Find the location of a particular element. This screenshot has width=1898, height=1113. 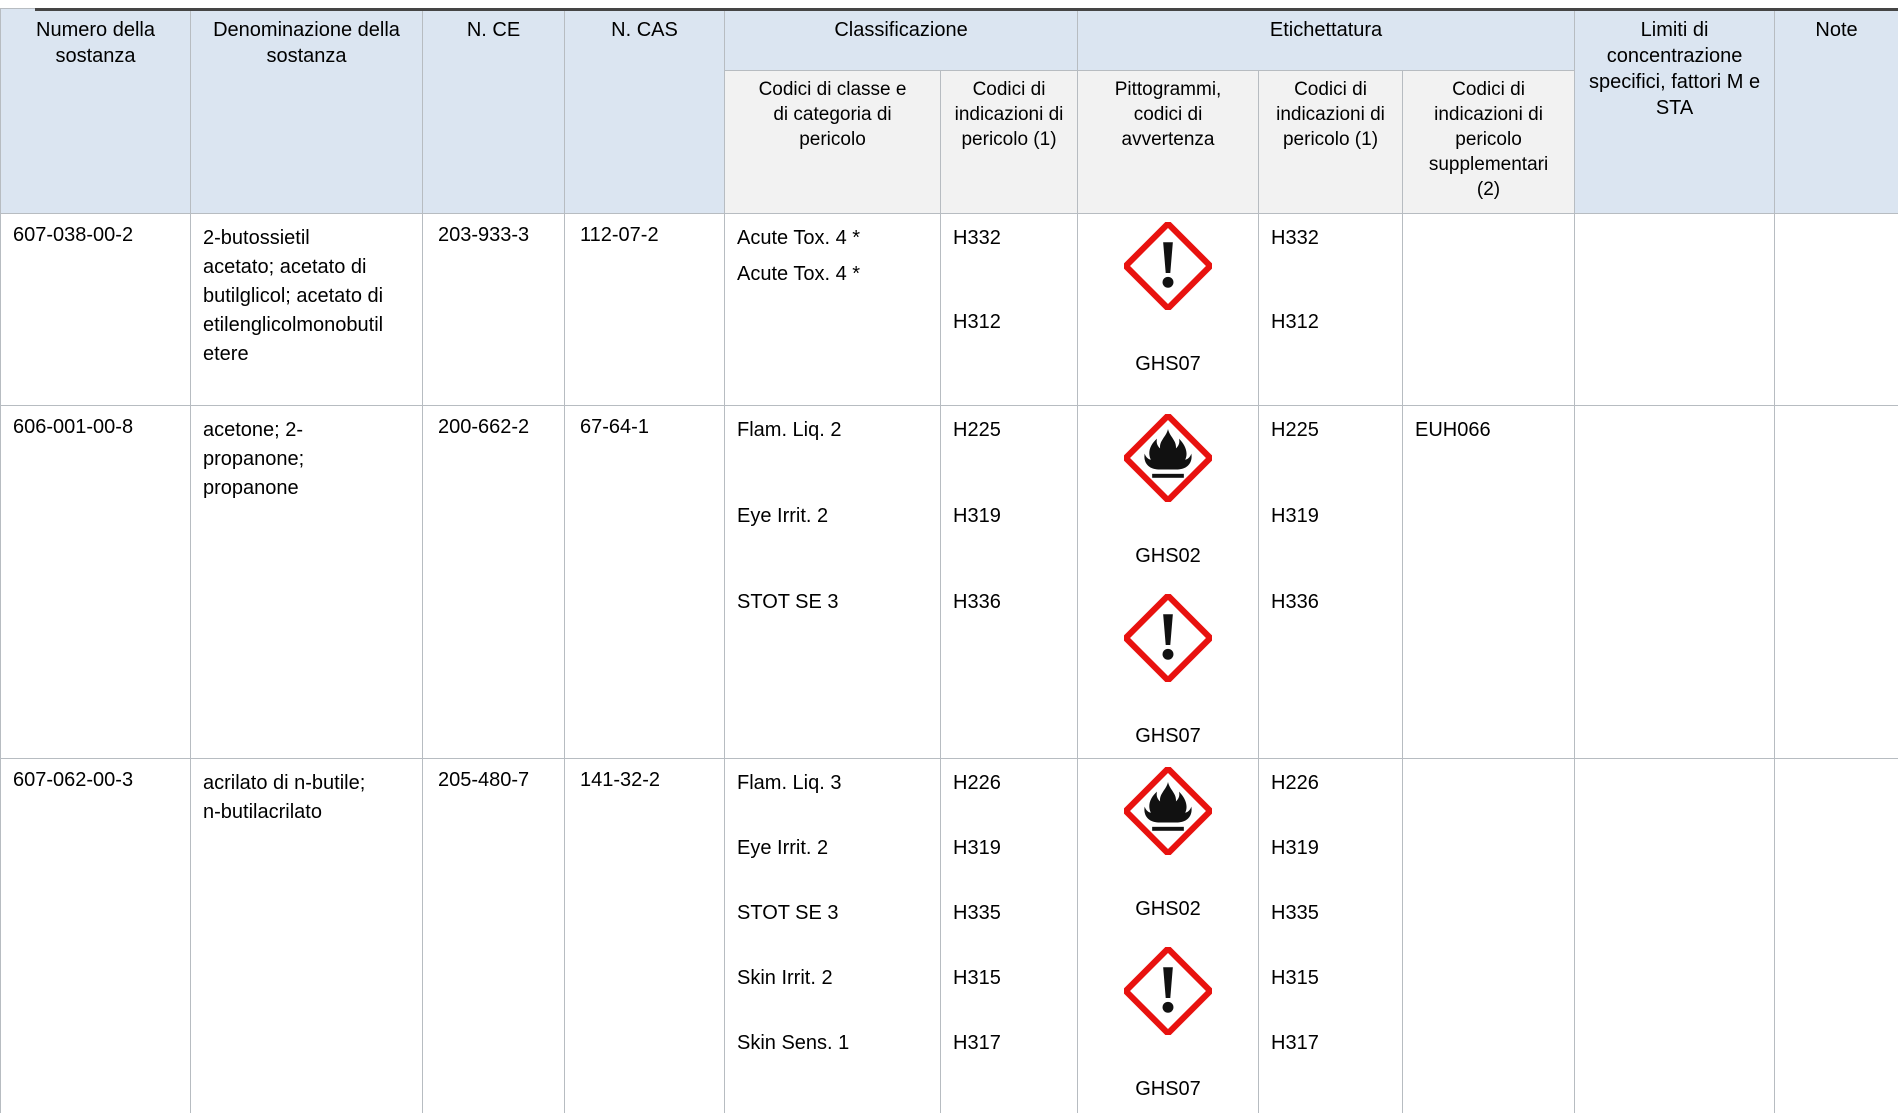

pictograms-cell: GHS07 is located at coordinates (1168, 309).